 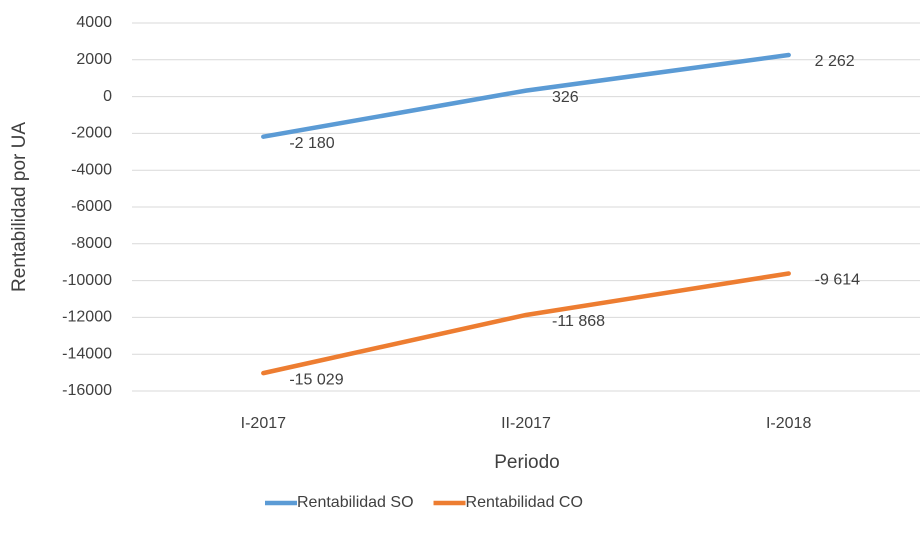 What do you see at coordinates (87, 317) in the screenshot?
I see `y-tick-label: -12000` at bounding box center [87, 317].